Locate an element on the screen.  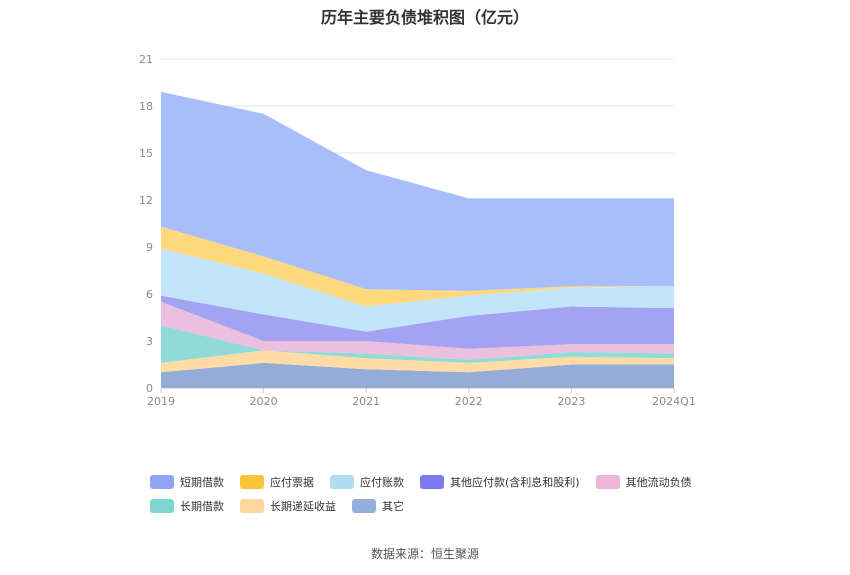
legend-item: 长期借款 is located at coordinates (187, 506).